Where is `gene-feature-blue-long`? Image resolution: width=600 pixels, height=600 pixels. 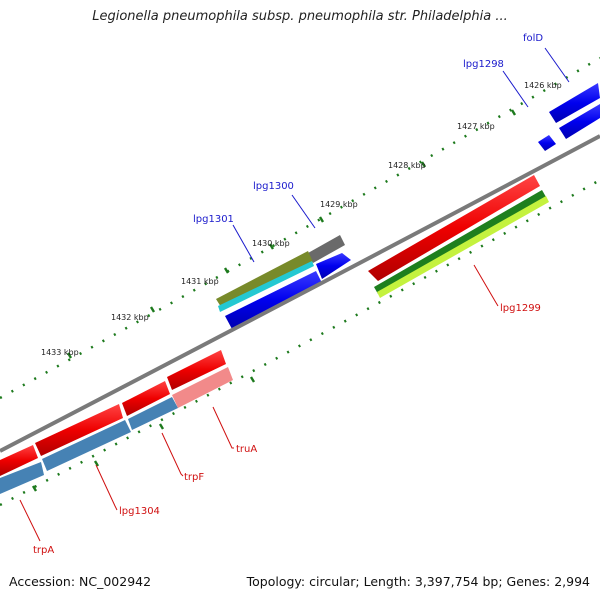
gene-feature-blue-long is located at coordinates (273, 300).